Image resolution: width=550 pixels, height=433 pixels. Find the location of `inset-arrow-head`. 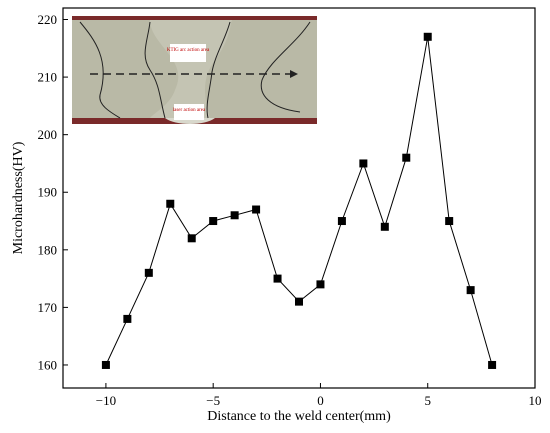

inset-arrow-head is located at coordinates (294, 74).